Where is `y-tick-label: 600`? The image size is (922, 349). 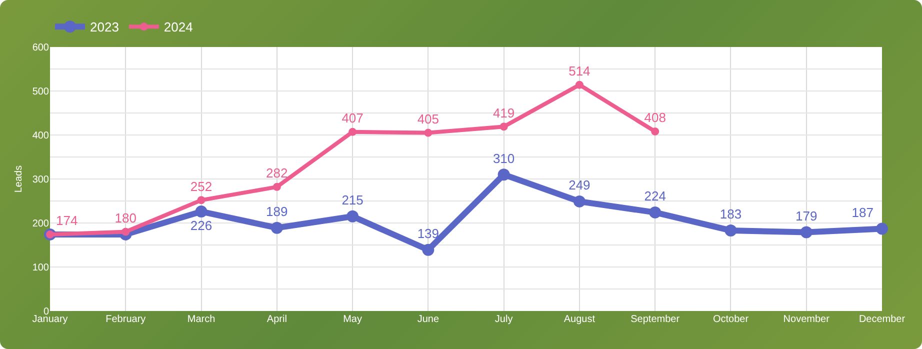 y-tick-label: 600 is located at coordinates (41, 48).